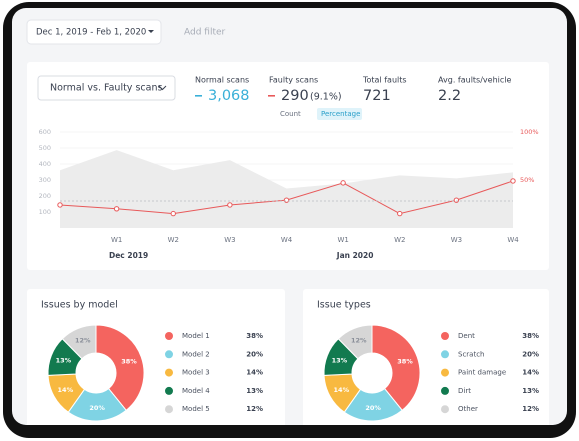 The image size is (579, 441). What do you see at coordinates (529, 132) in the screenshot?
I see `y2-tick-label: 100%` at bounding box center [529, 132].